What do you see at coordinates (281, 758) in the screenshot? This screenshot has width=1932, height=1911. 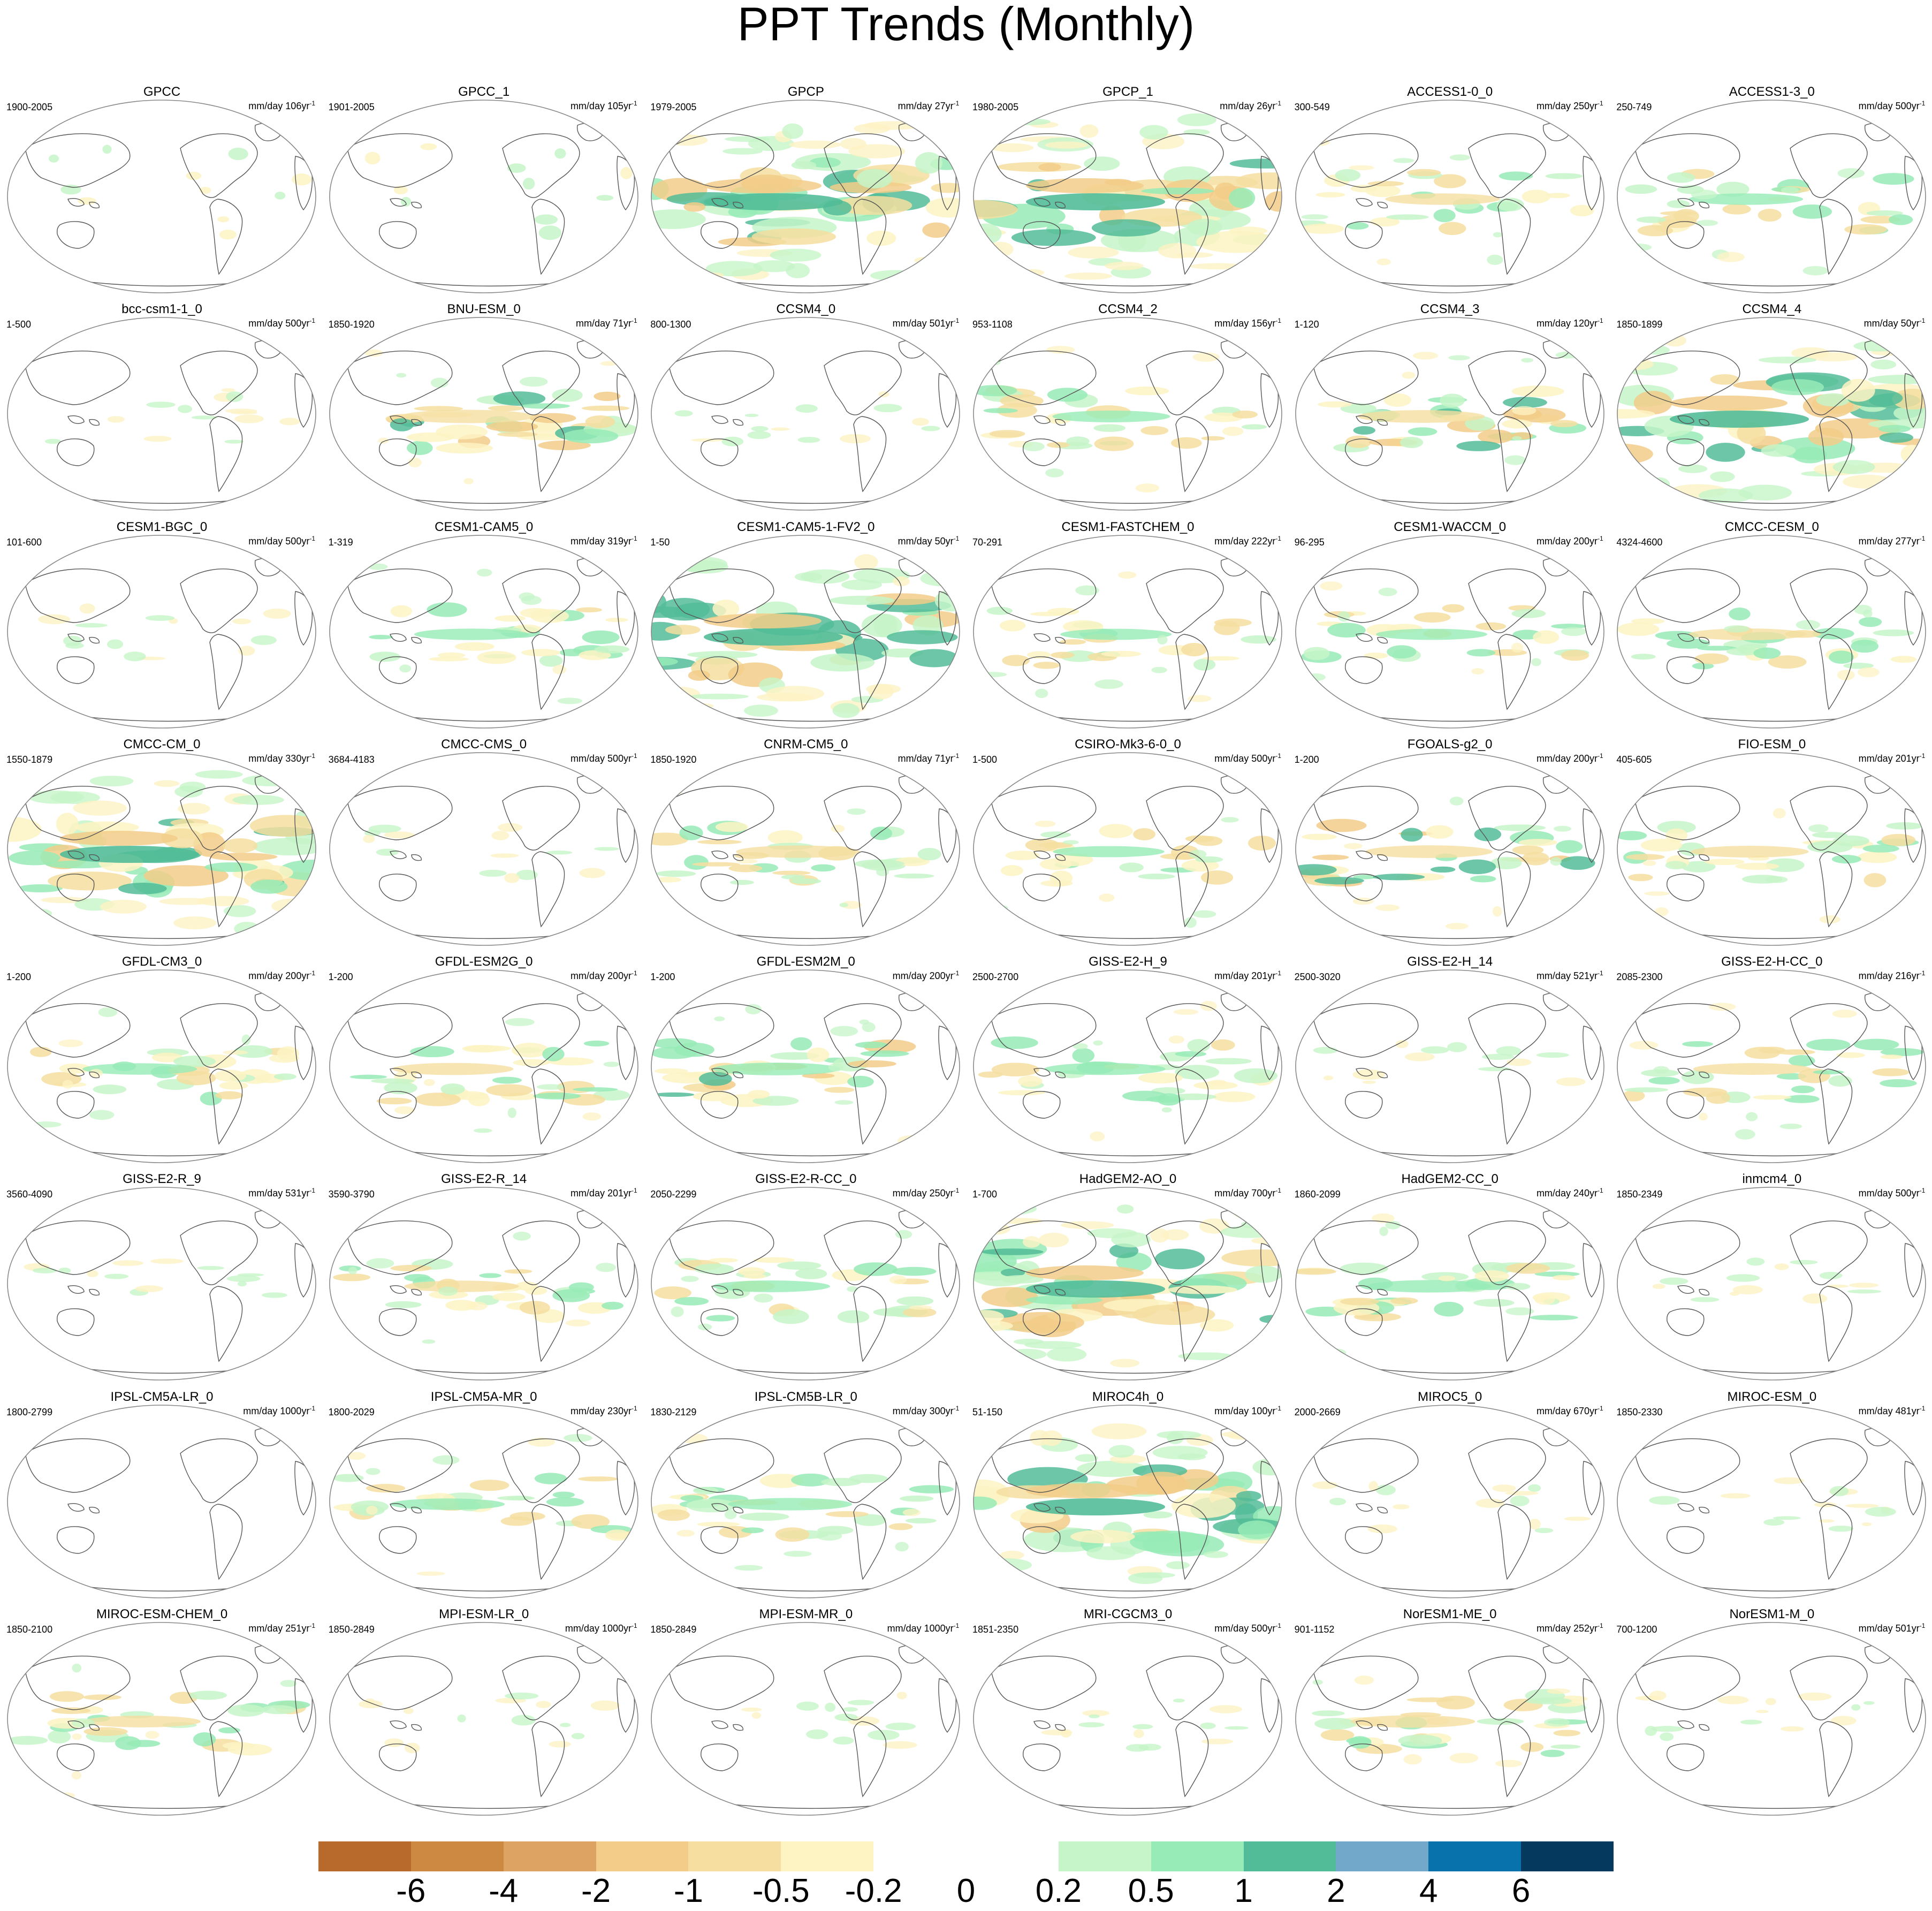 I see `panel-units: mm/day 330yr-1` at bounding box center [281, 758].